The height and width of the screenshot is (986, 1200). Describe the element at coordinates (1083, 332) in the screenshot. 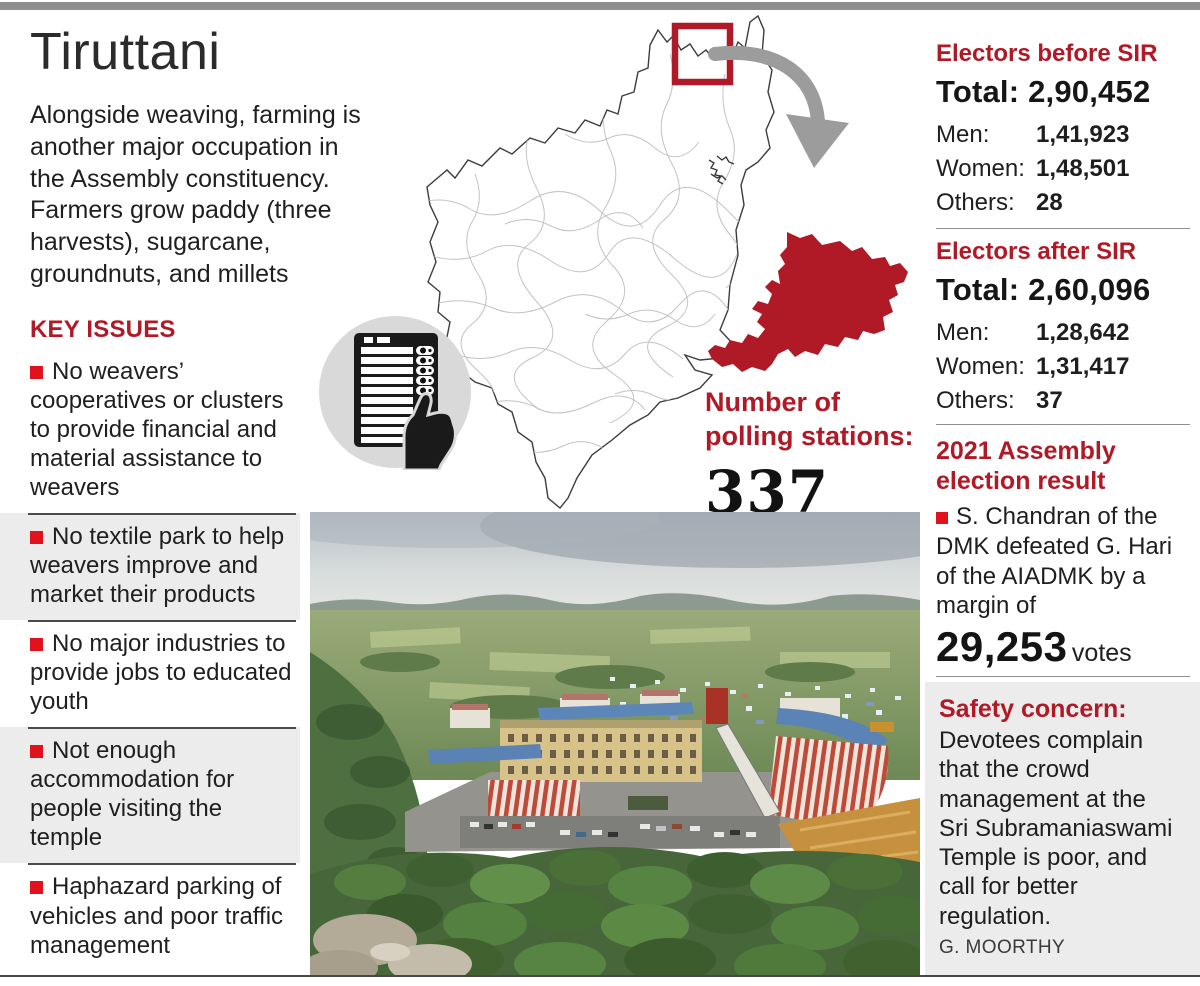

I see `row-value: 1,28,642` at that location.